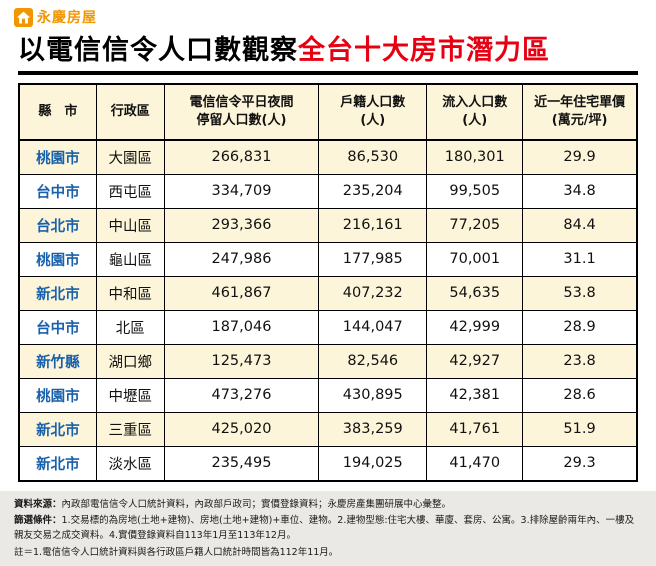  Describe the element at coordinates (580, 157) in the screenshot. I see `unit-price-cell: 29.9` at that location.